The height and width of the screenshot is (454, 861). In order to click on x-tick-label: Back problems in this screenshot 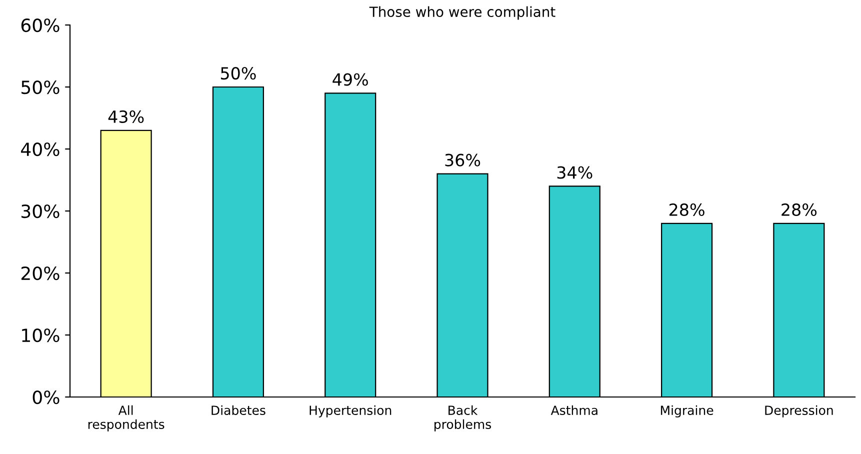, I will do `click(463, 418)`.